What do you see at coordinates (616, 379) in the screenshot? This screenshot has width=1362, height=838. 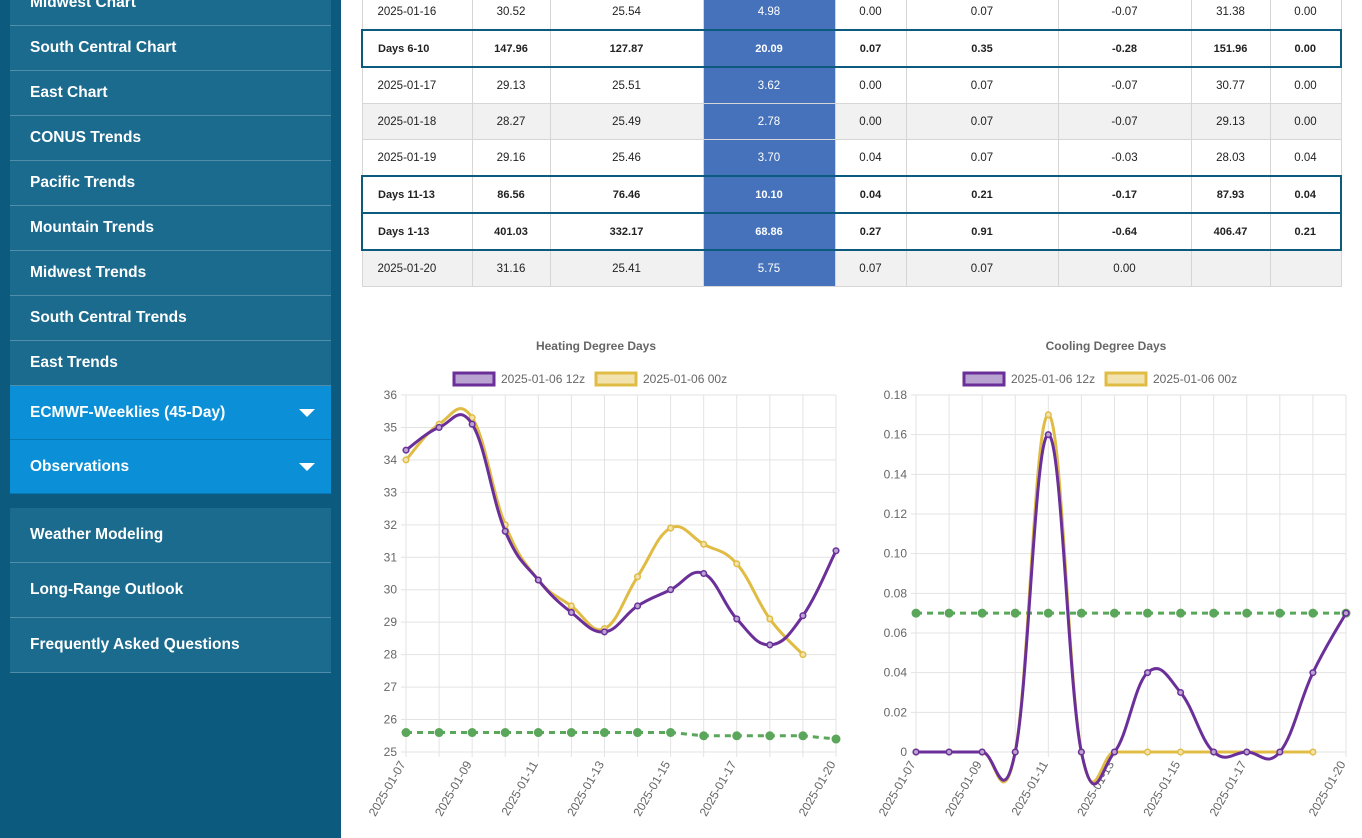 I see `legend-swatch` at bounding box center [616, 379].